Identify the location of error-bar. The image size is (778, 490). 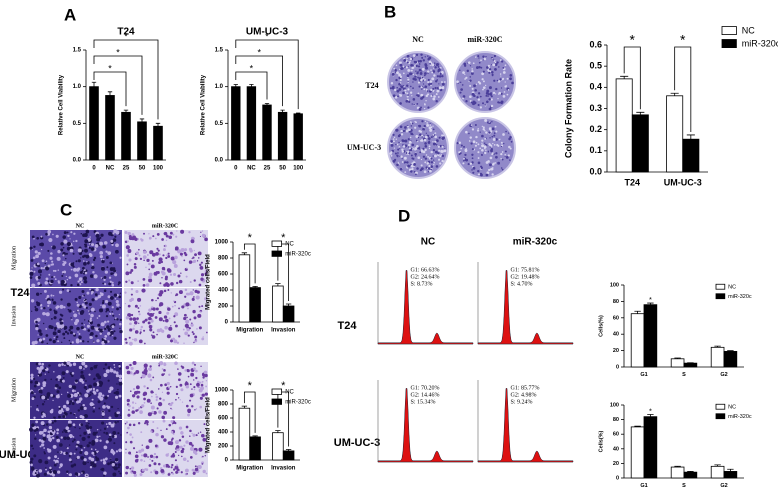
(251, 85).